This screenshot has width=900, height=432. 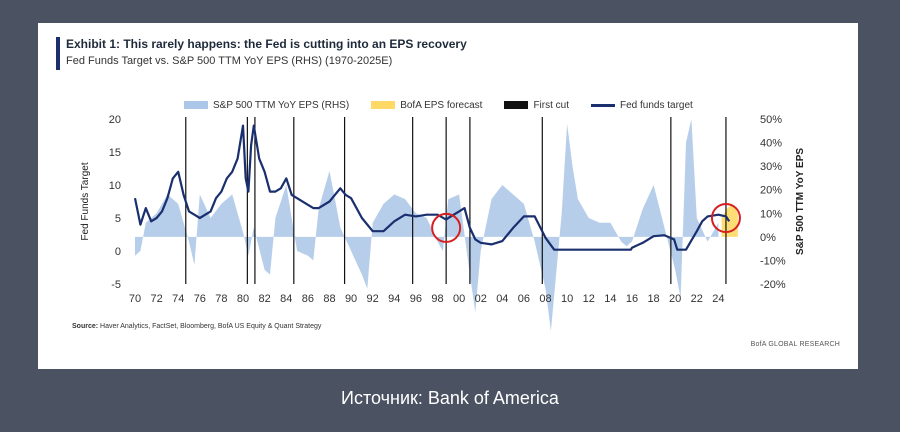 I want to click on x-tick-label: 98, so click(x=437, y=299).